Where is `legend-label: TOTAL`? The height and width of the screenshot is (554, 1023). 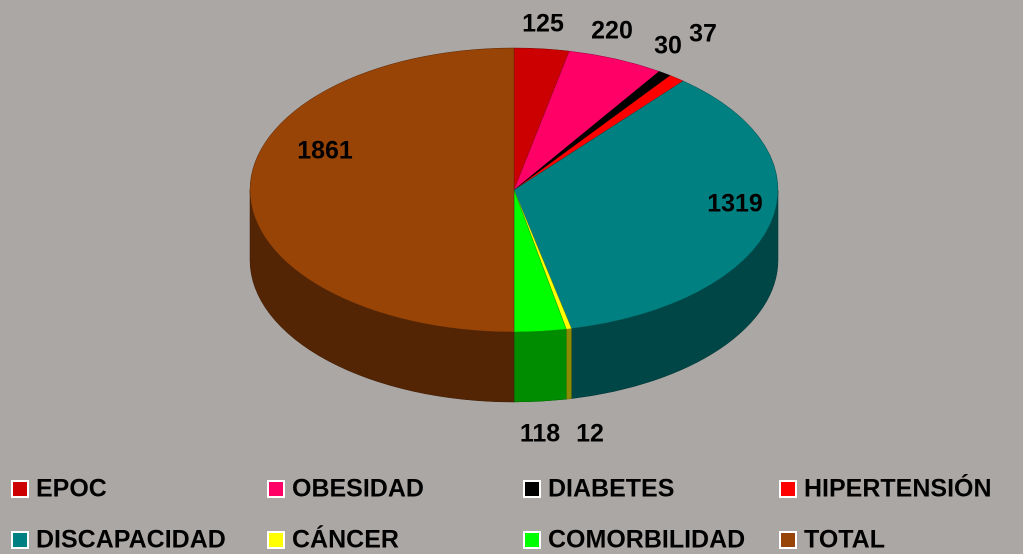 legend-label: TOTAL is located at coordinates (844, 540).